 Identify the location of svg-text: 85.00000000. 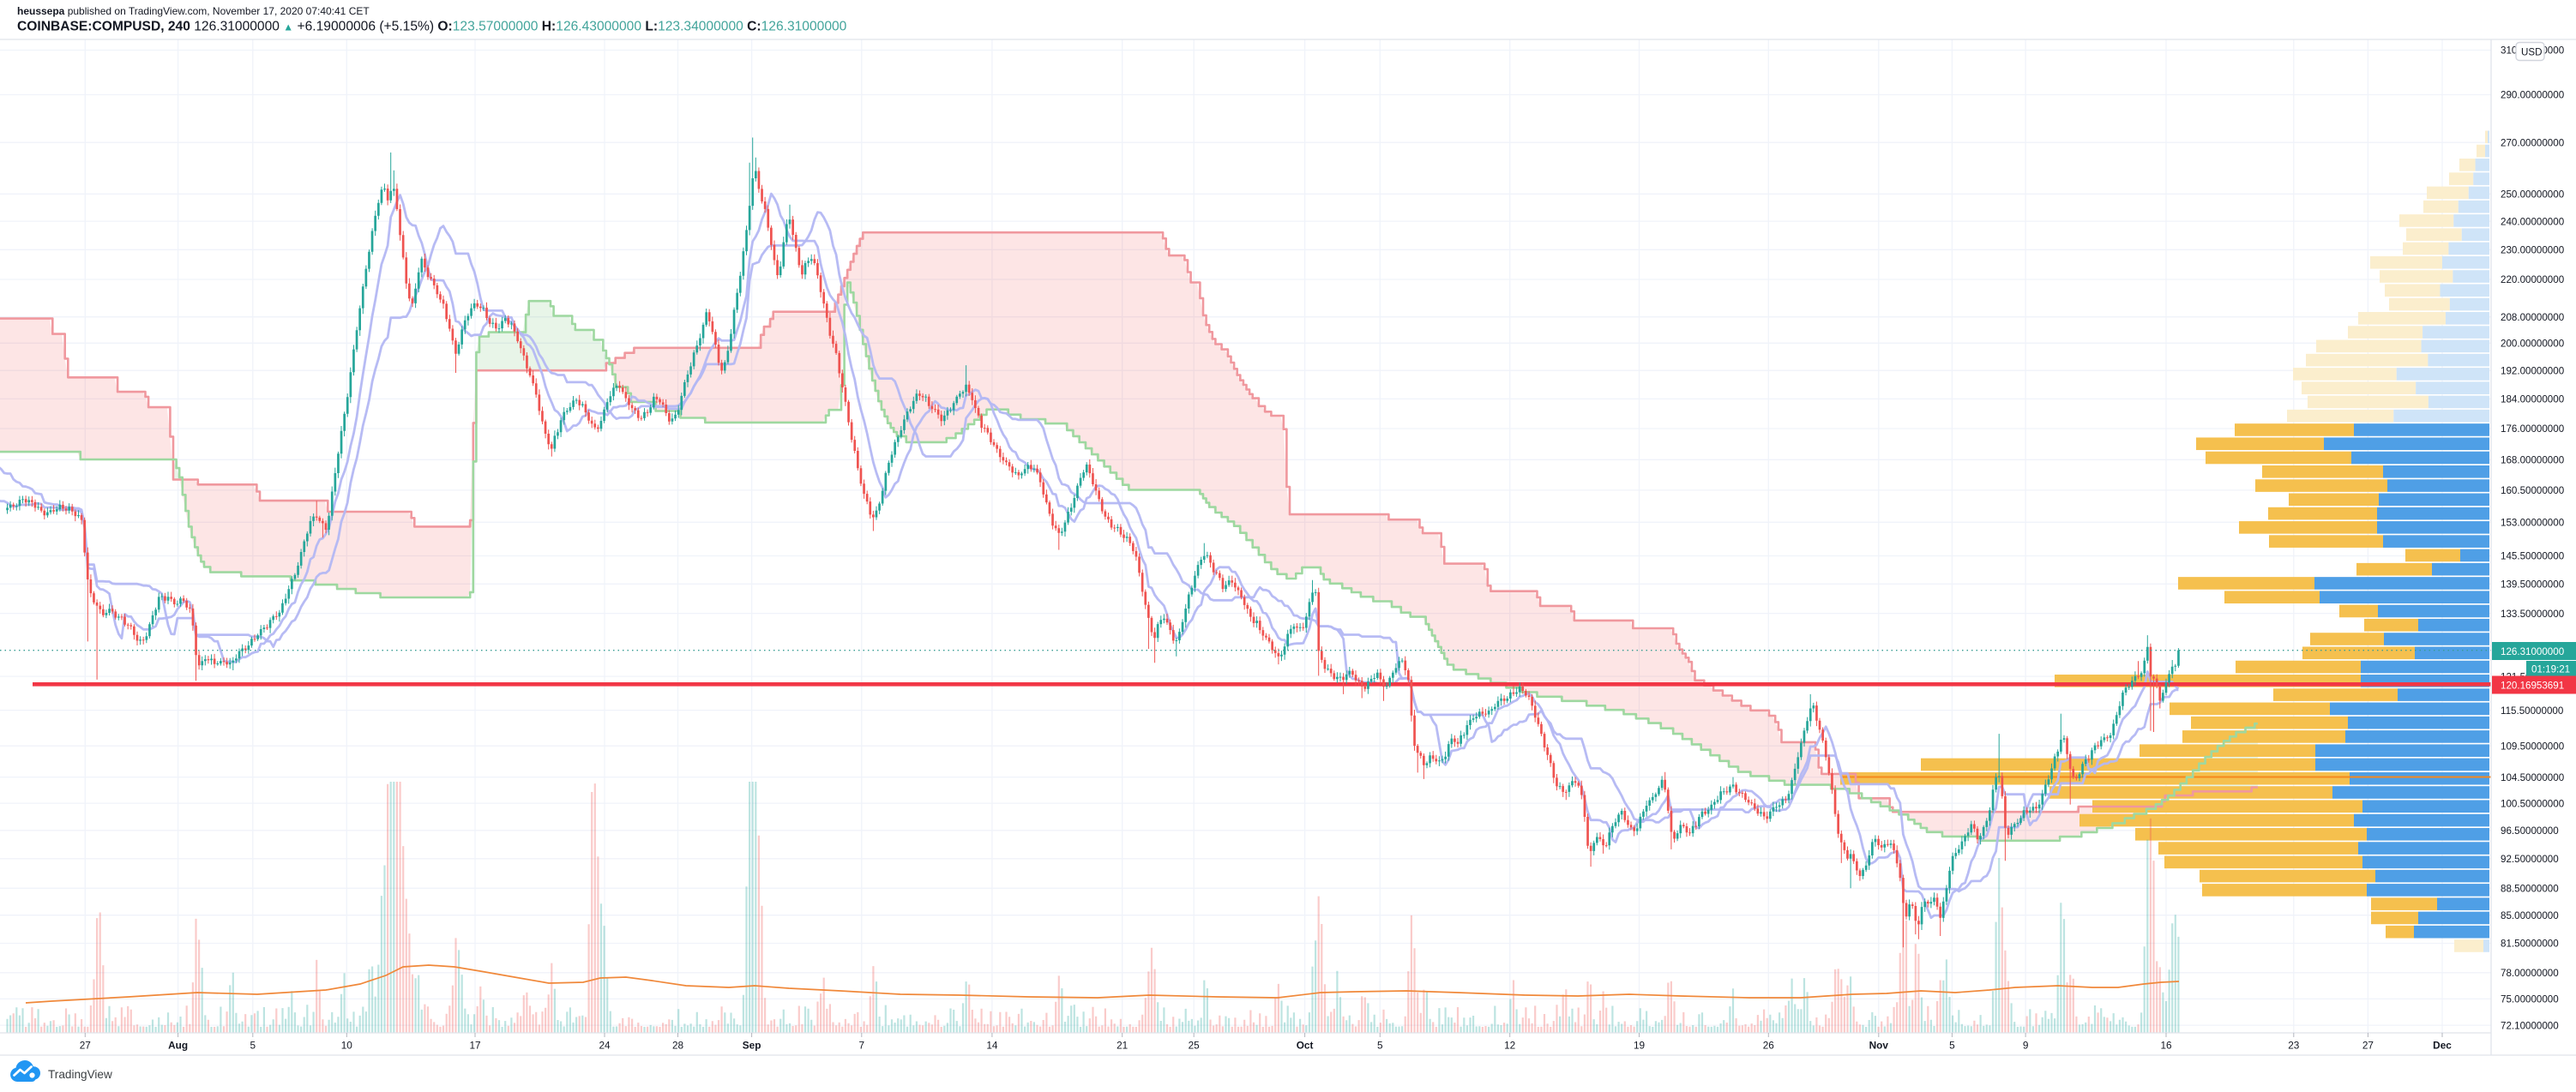
(2530, 916).